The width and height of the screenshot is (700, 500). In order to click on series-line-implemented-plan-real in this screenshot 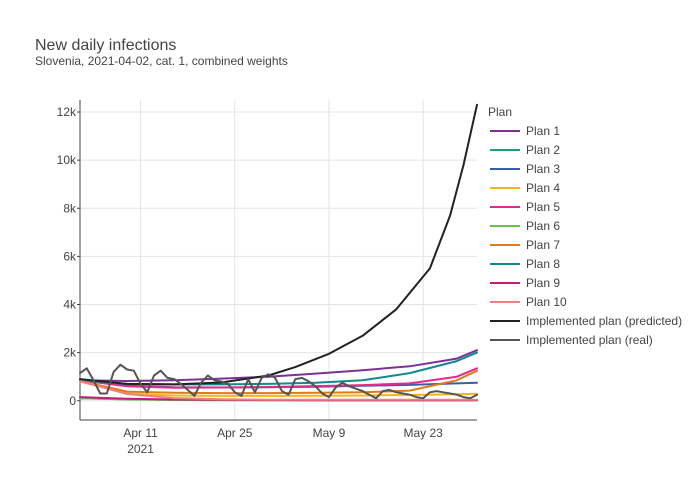, I will do `click(278, 381)`.